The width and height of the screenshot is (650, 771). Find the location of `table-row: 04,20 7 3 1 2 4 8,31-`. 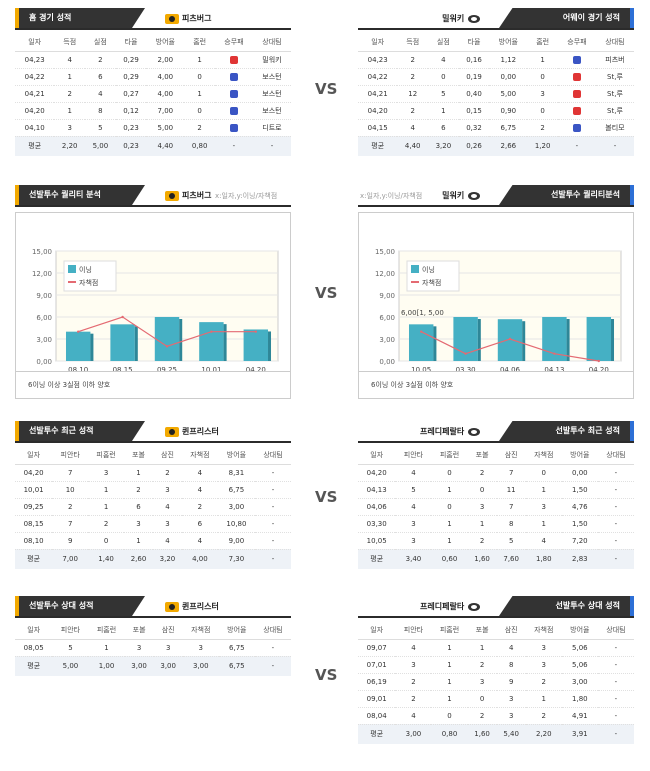

table-row: 04,20 7 3 1 2 4 8,31- is located at coordinates (153, 473).